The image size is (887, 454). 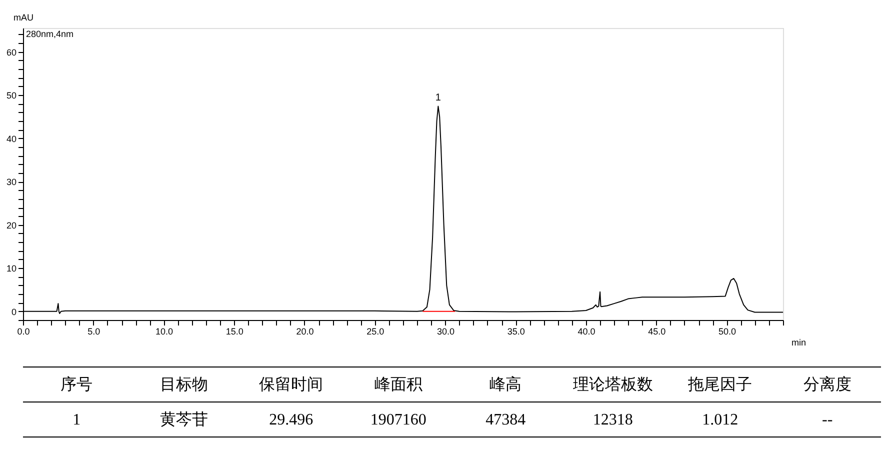 What do you see at coordinates (76, 385) in the screenshot?
I see `text: 序号` at bounding box center [76, 385].